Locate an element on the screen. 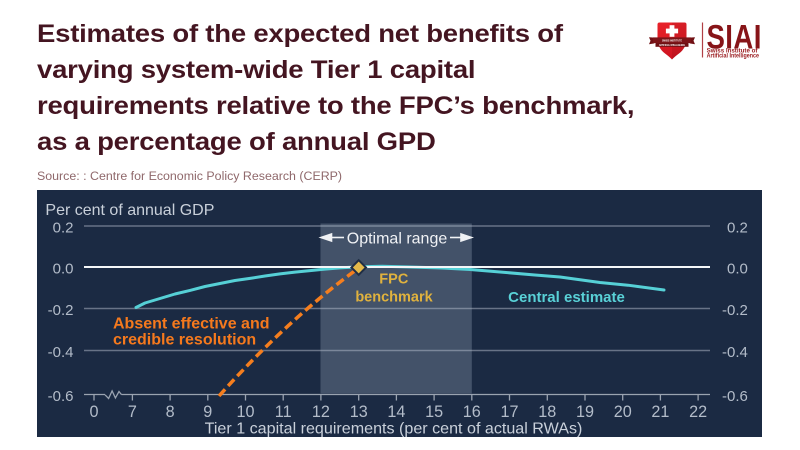  svg-text: benchmark is located at coordinates (394, 298).